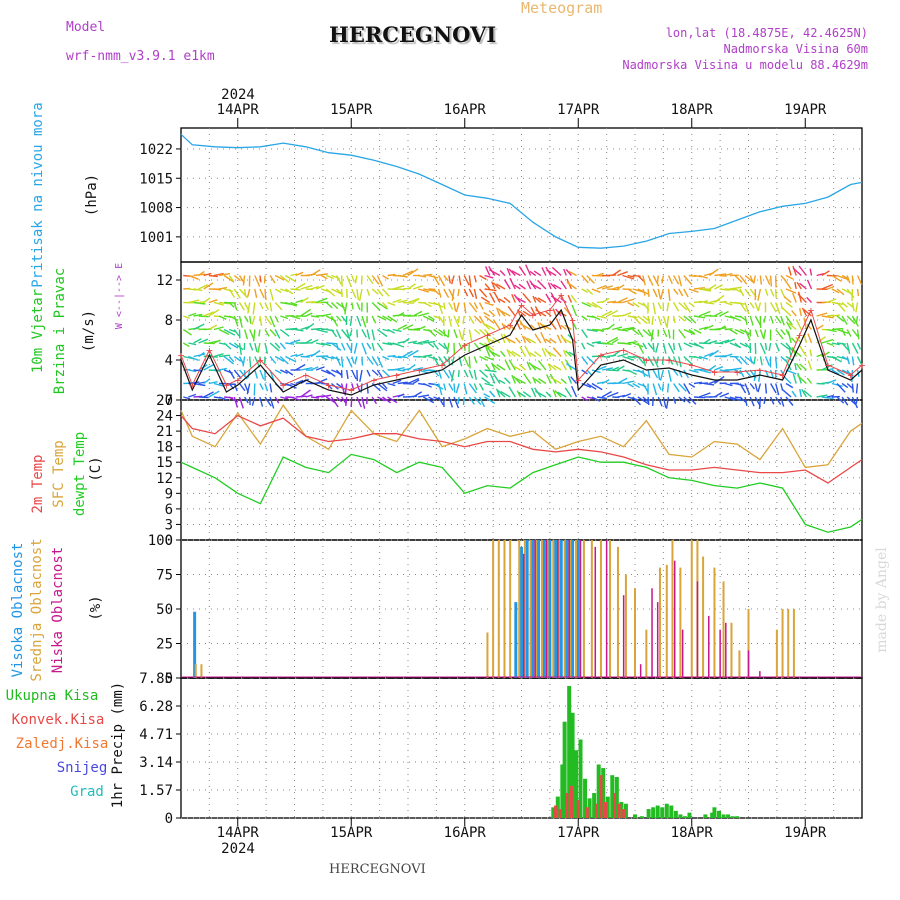 This screenshot has height=900, width=900. Describe the element at coordinates (164, 448) in the screenshot. I see `y-tick-label: 18` at that location.